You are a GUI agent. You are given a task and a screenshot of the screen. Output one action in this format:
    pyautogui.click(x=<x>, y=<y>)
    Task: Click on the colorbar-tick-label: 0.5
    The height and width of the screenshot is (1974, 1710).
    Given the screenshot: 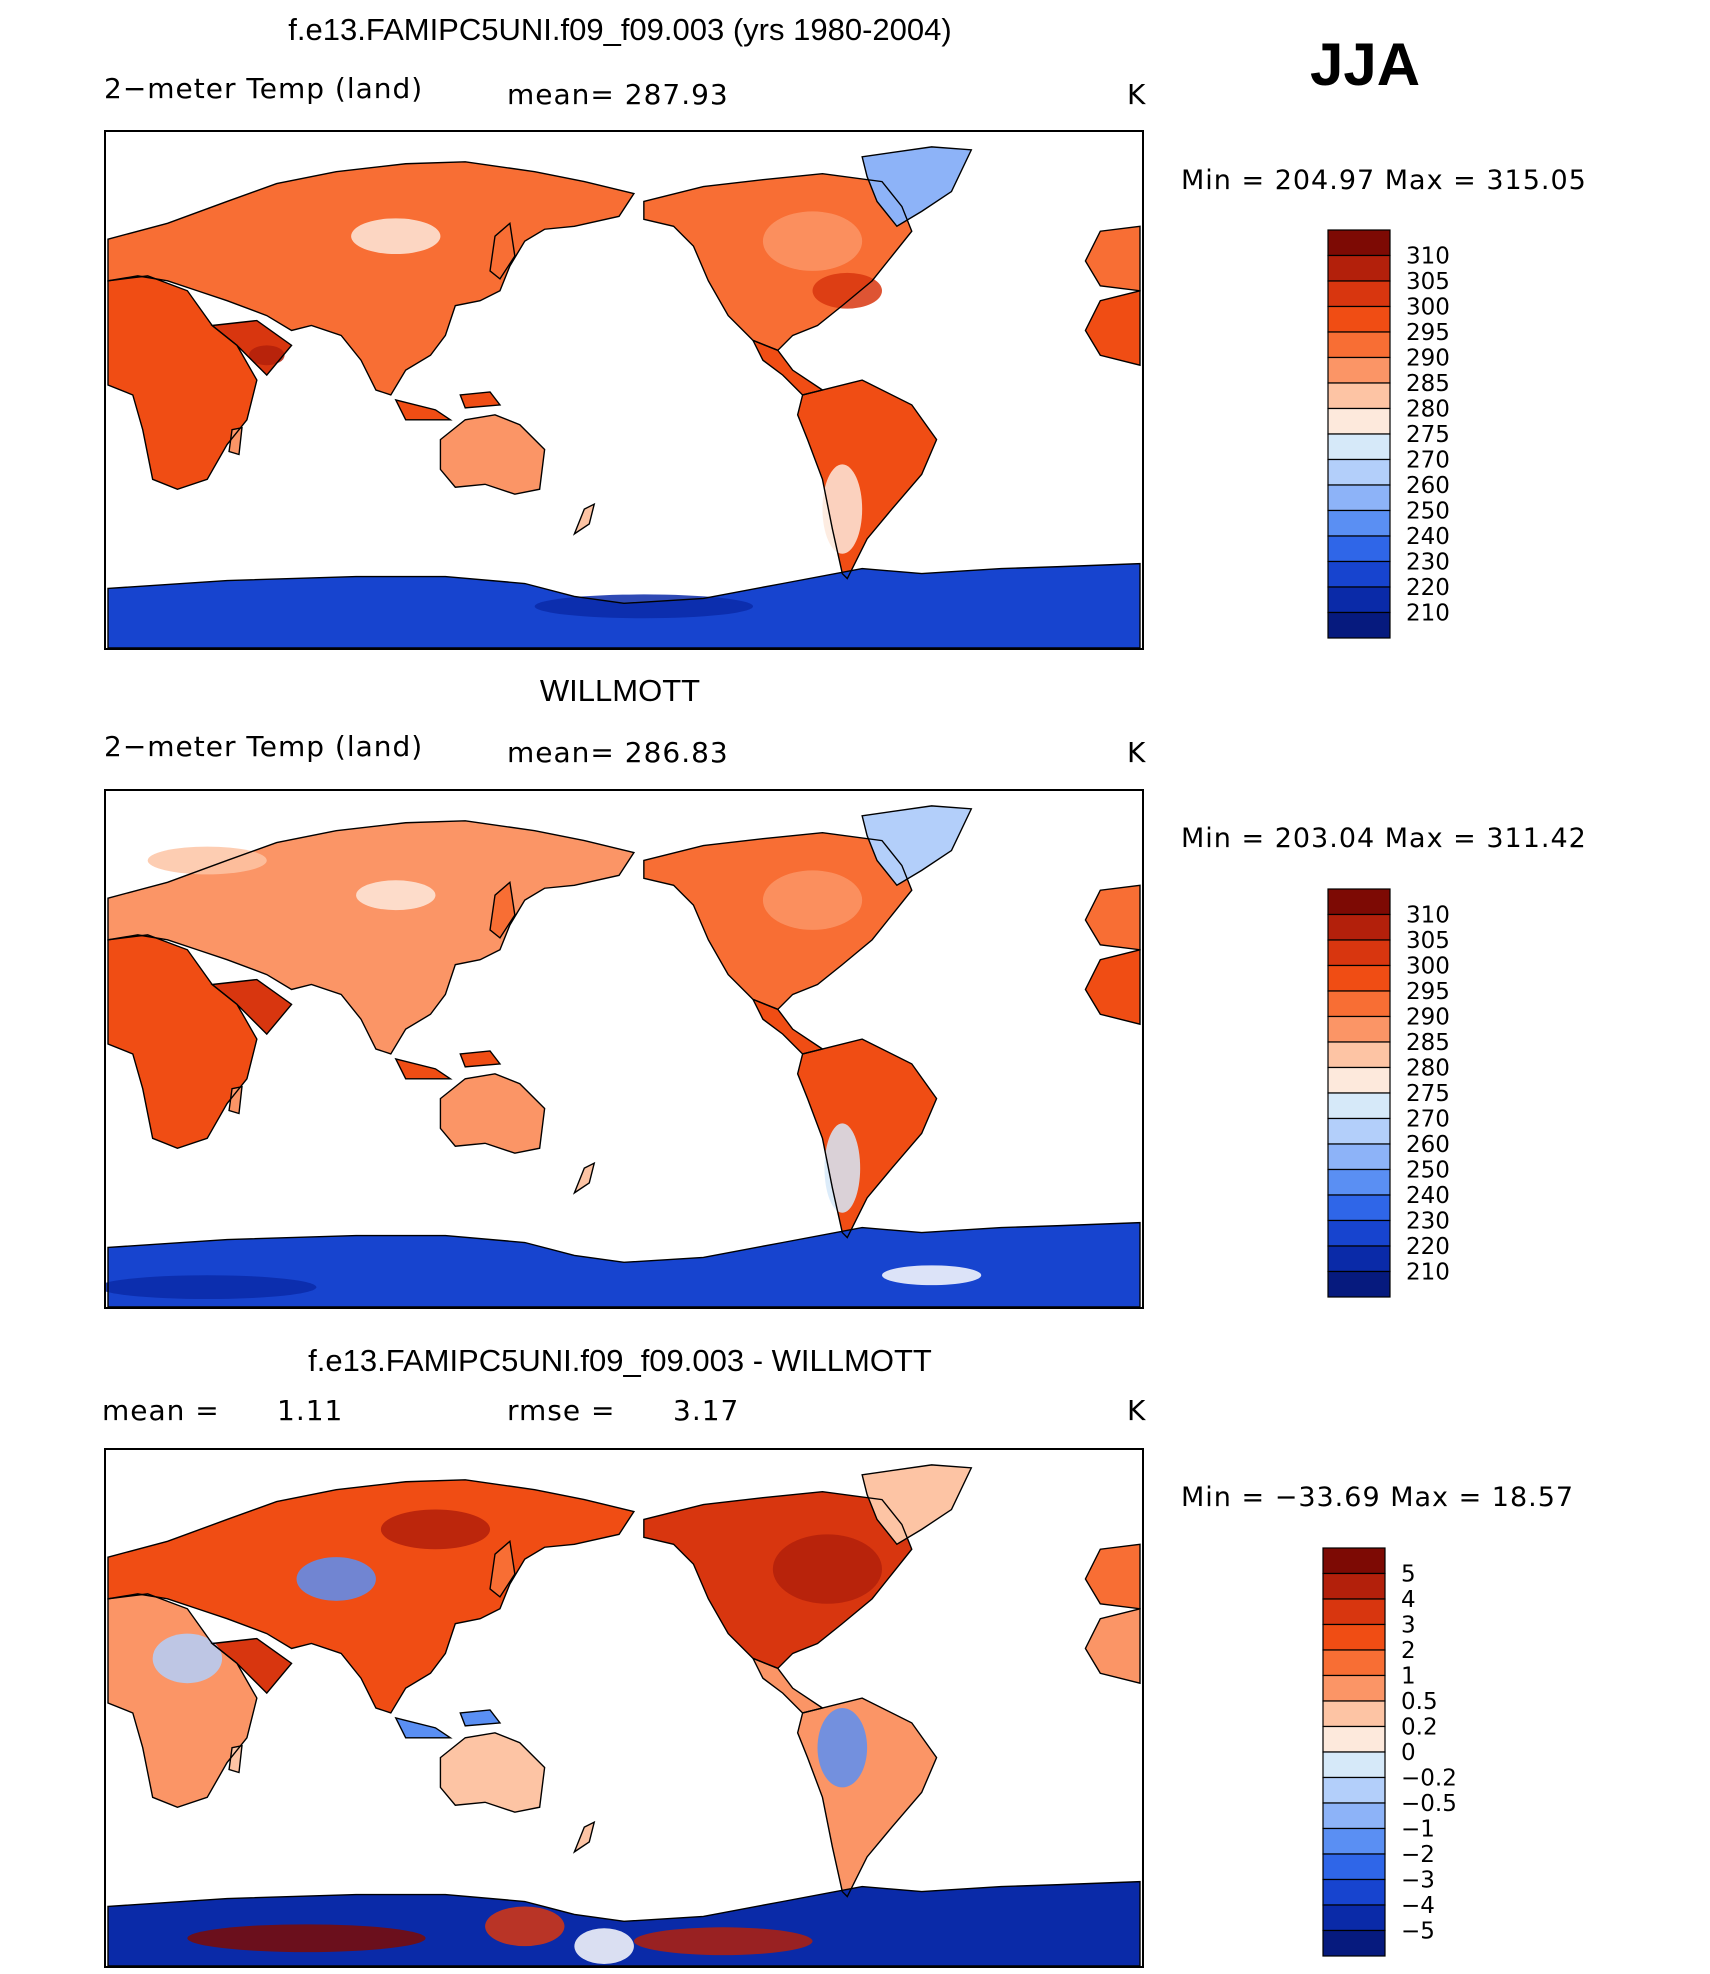 What is the action you would take?
    pyautogui.click(x=1419, y=1702)
    